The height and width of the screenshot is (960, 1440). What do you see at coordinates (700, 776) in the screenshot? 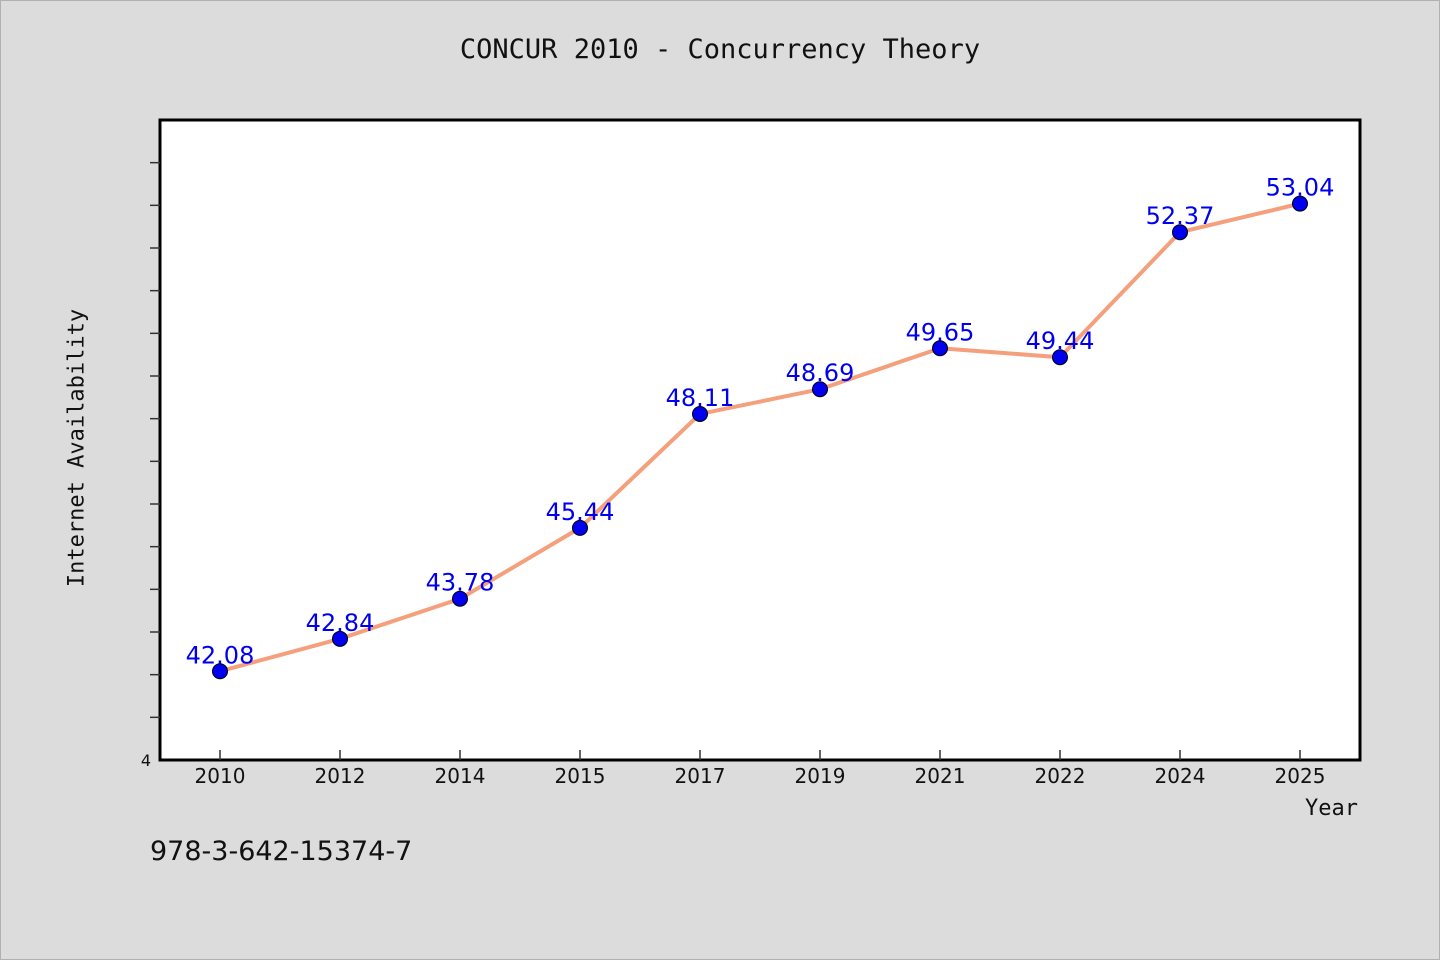
I see `x-tick-label: 2017` at bounding box center [700, 776].